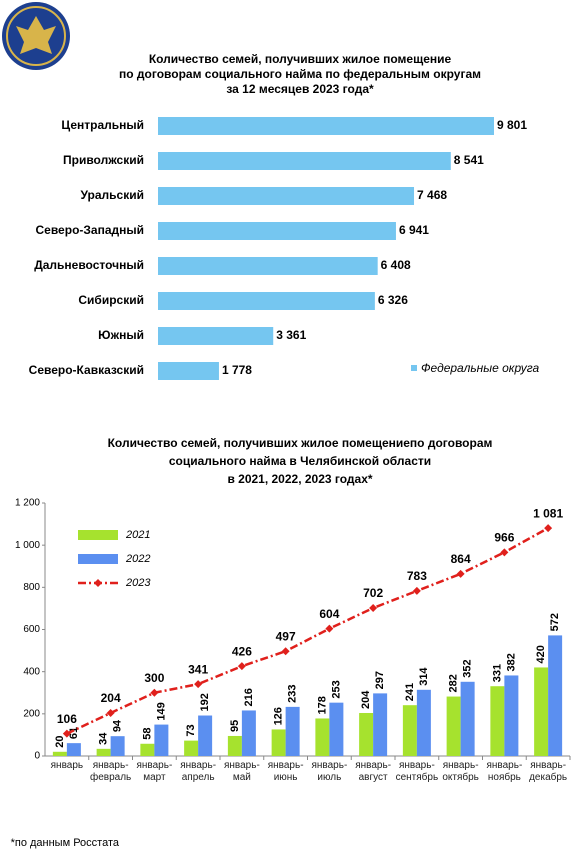 The height and width of the screenshot is (859, 582). What do you see at coordinates (161, 711) in the screenshot?
I see `value-label: 149` at bounding box center [161, 711].